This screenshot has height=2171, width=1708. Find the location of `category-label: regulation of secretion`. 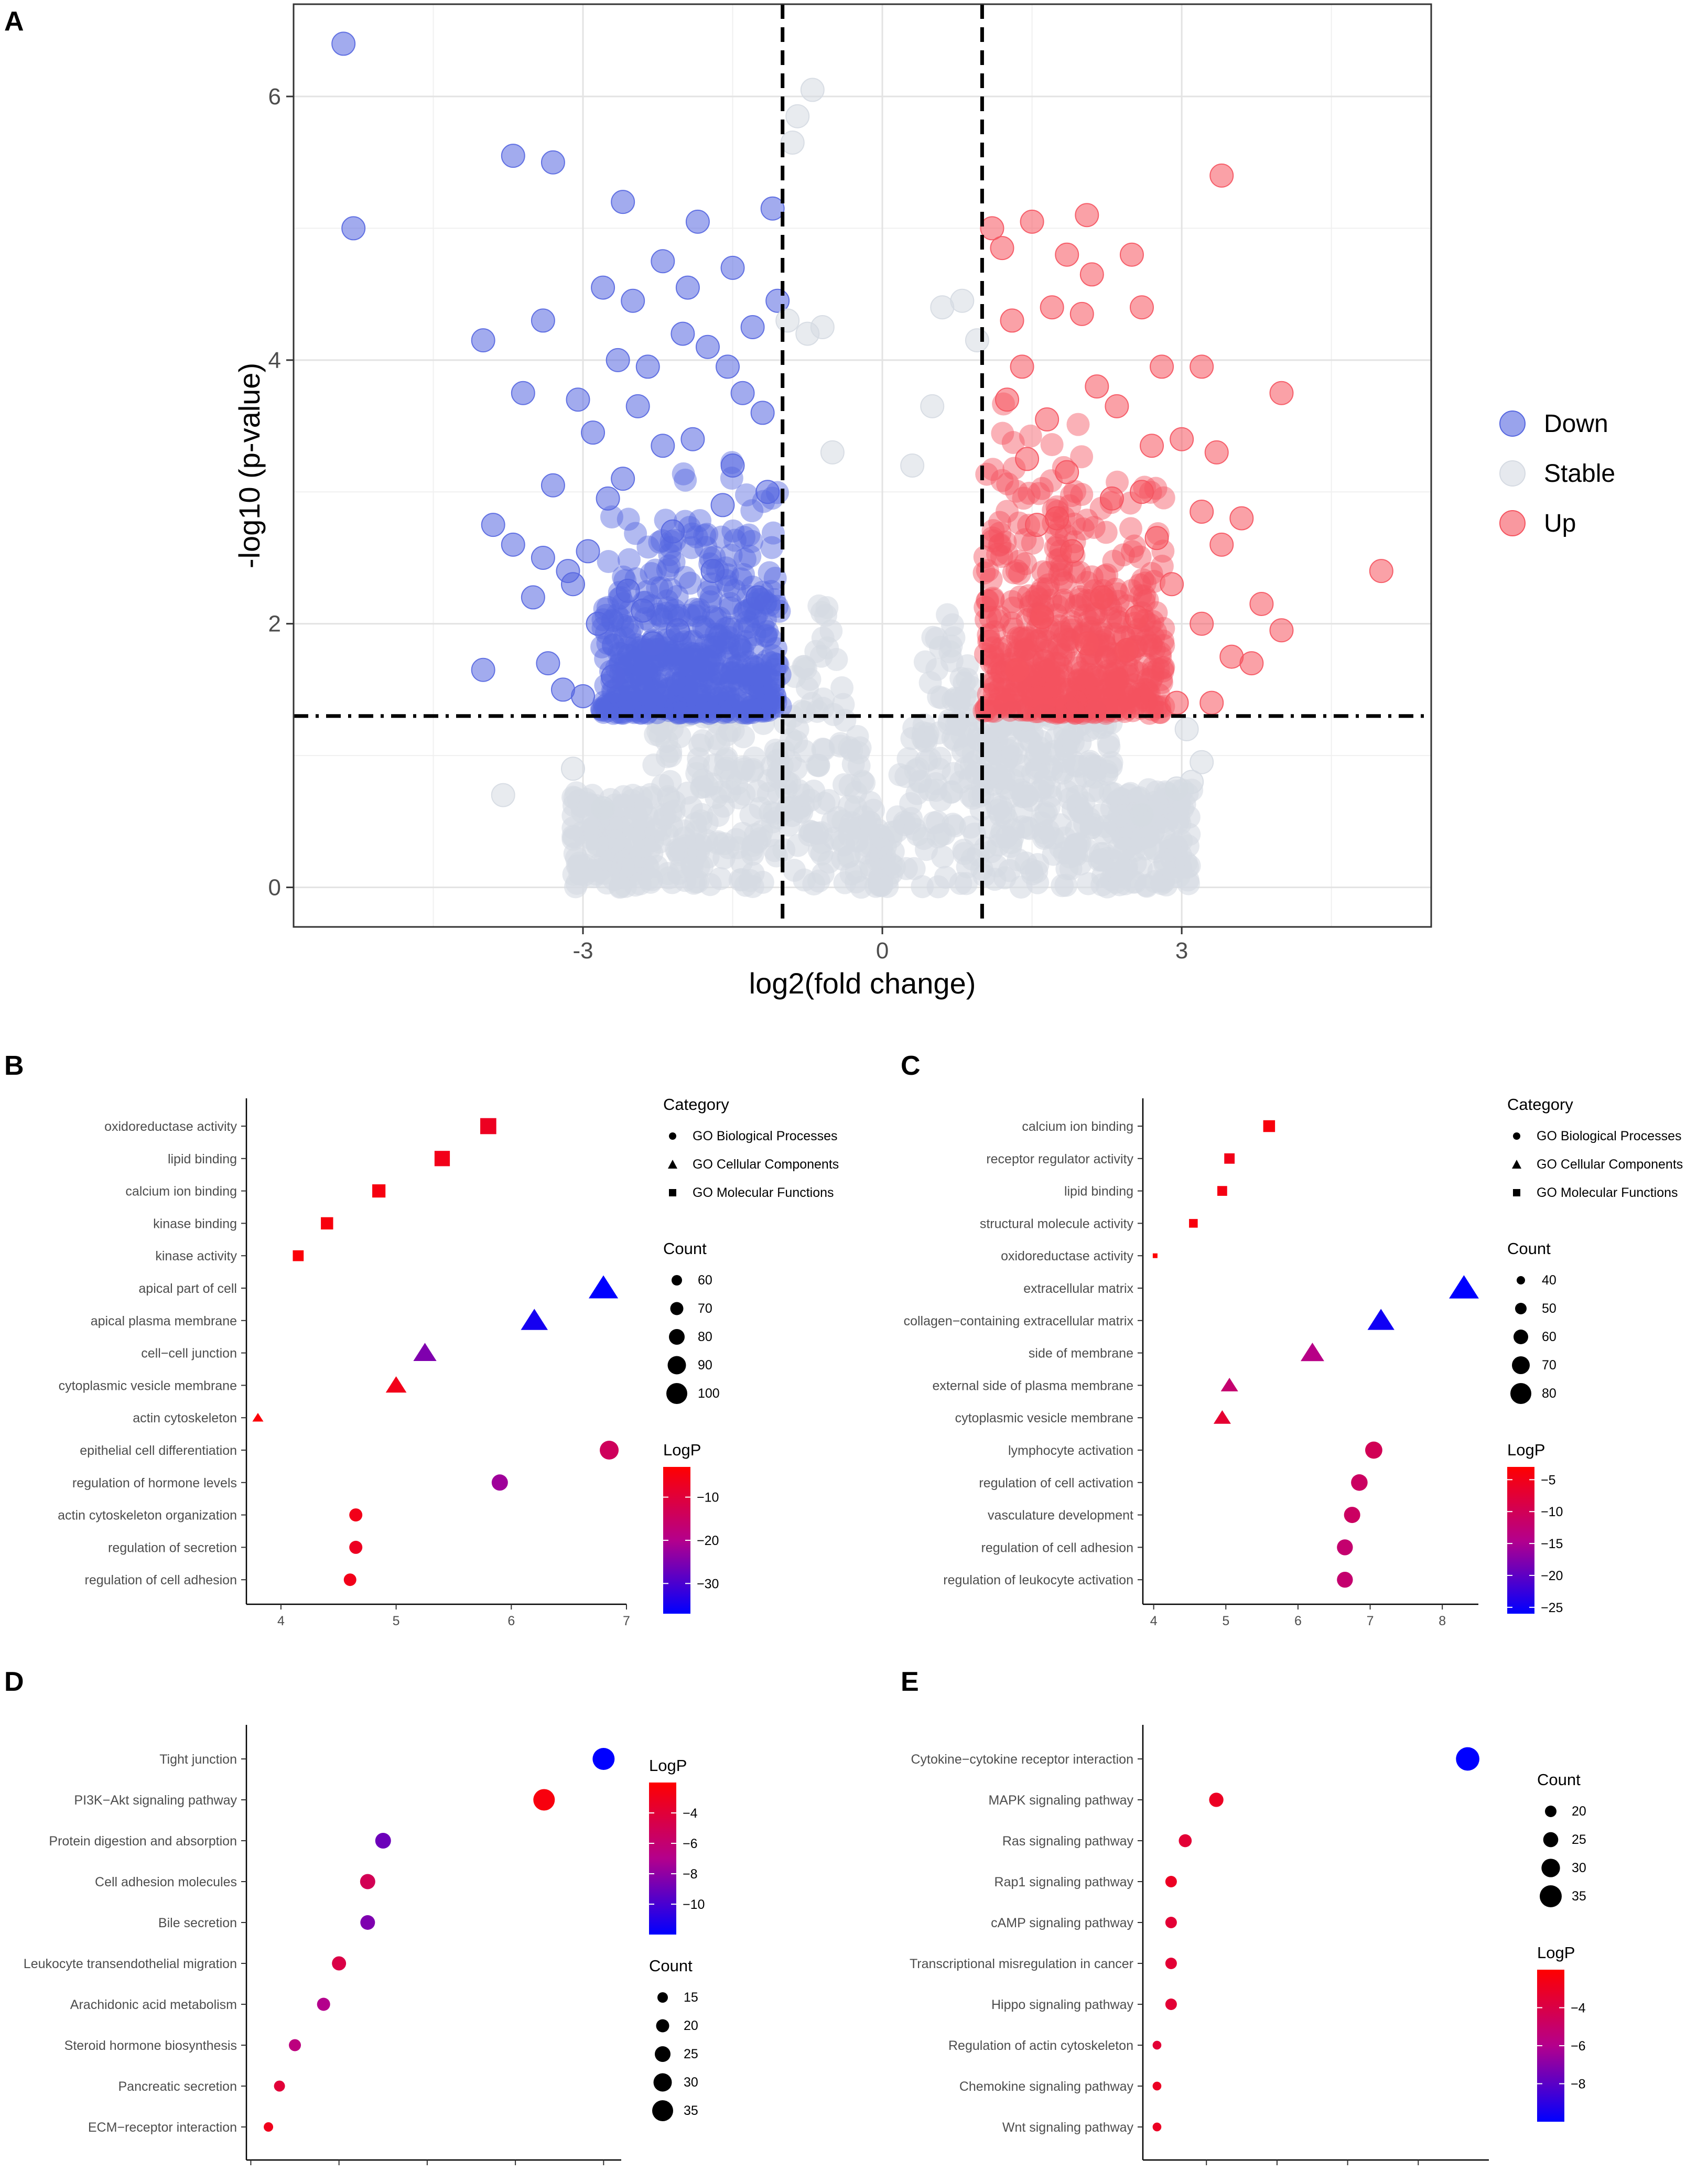

category-label: regulation of secretion is located at coordinates (172, 1548).